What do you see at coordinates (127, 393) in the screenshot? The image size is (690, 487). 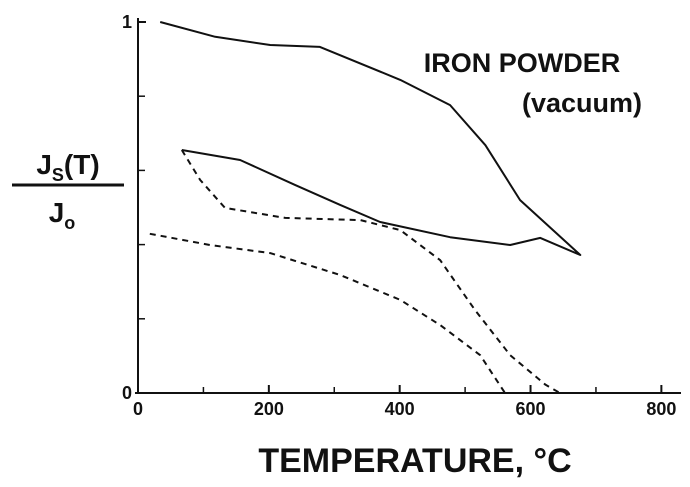 I see `y-tick-label: 0` at bounding box center [127, 393].